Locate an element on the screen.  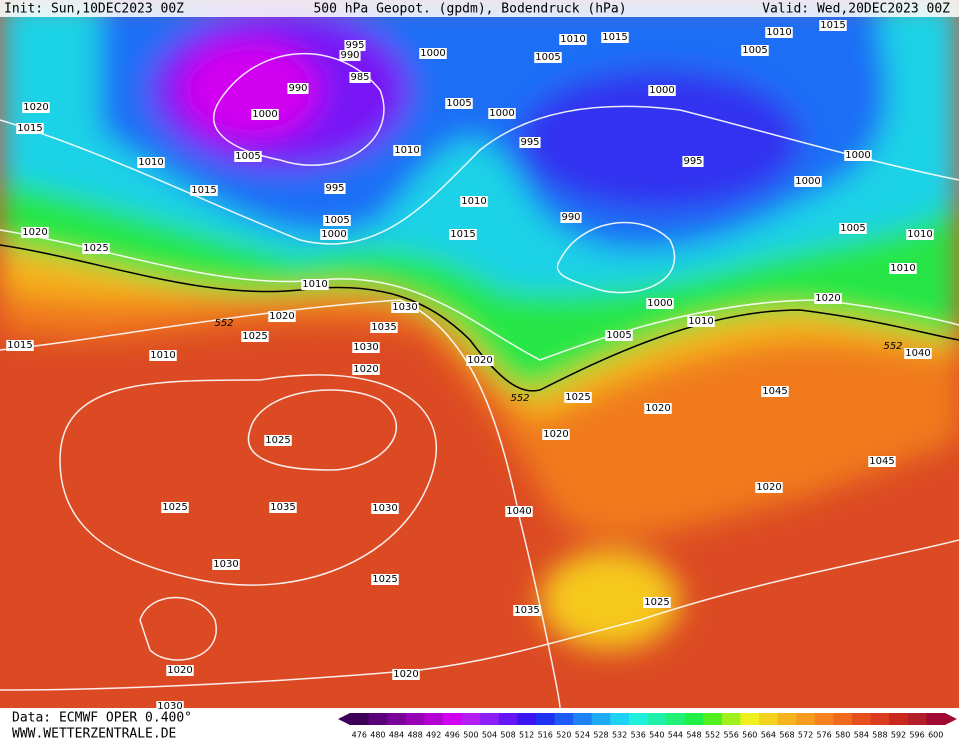
isobar-label-text: 990 is located at coordinates (570, 217).